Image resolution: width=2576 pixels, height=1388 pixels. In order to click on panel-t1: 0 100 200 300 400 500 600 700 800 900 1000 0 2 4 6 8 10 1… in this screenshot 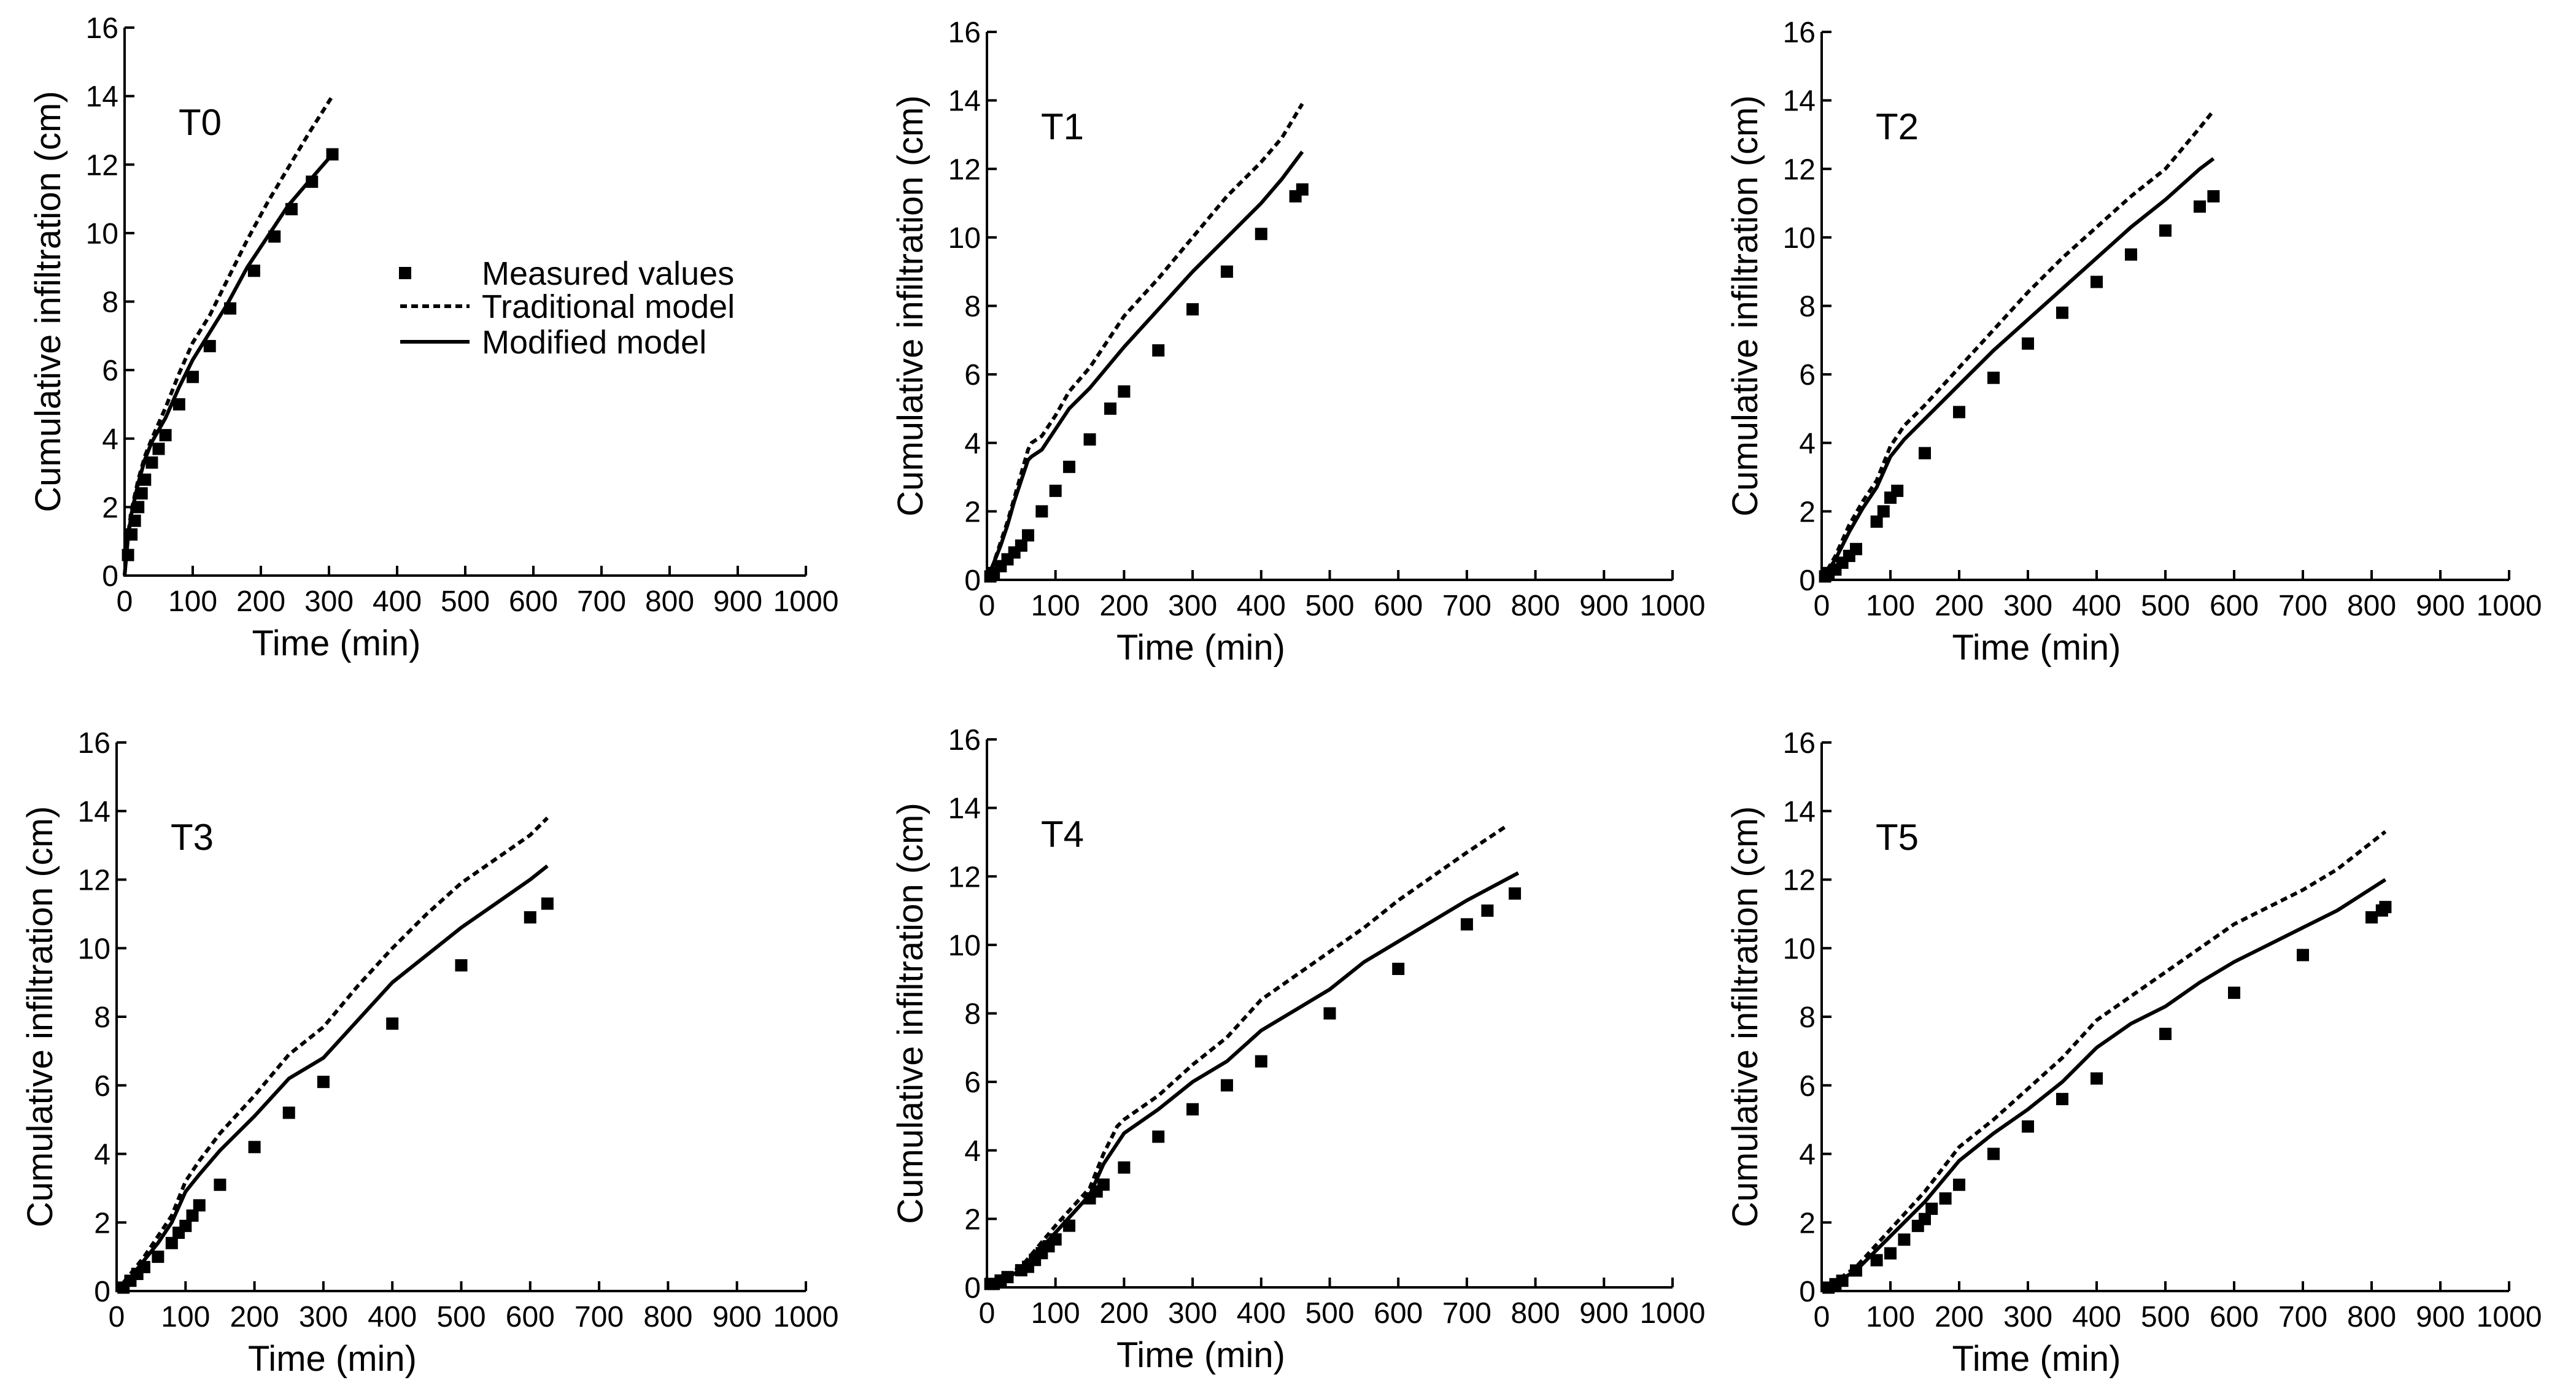, I will do `click(1298, 342)`.